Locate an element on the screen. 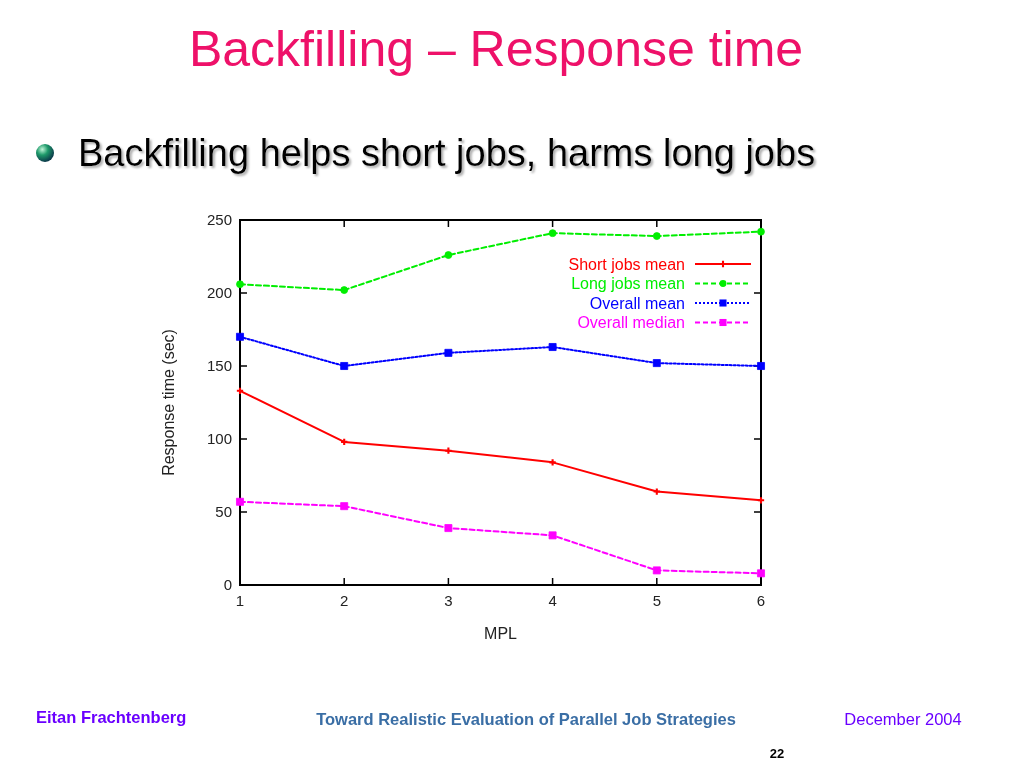  legend-label: Long jobs mean is located at coordinates (628, 284).